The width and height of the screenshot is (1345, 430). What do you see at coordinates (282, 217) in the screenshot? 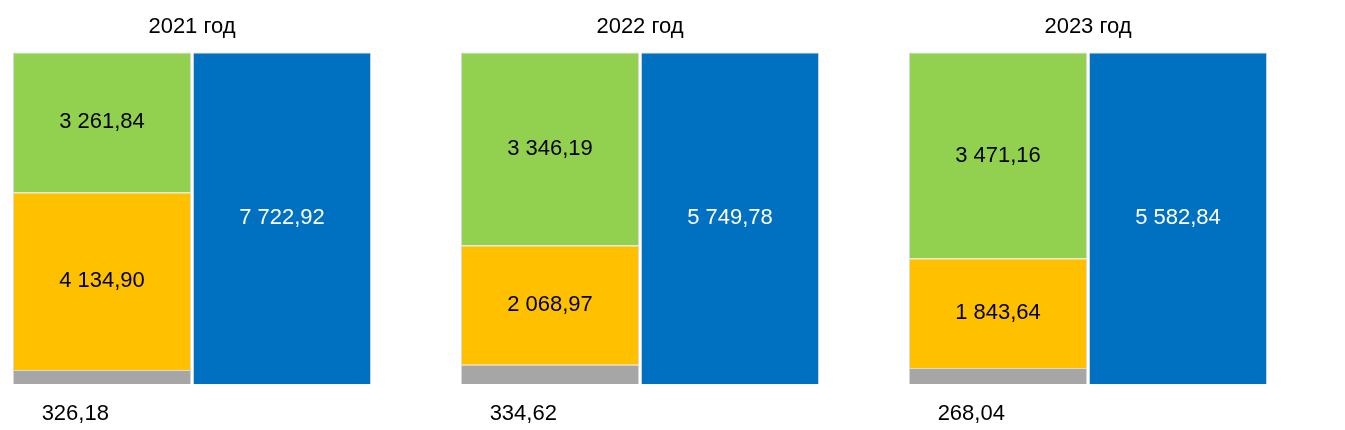
I see `data-label: 7 722,92` at bounding box center [282, 217].